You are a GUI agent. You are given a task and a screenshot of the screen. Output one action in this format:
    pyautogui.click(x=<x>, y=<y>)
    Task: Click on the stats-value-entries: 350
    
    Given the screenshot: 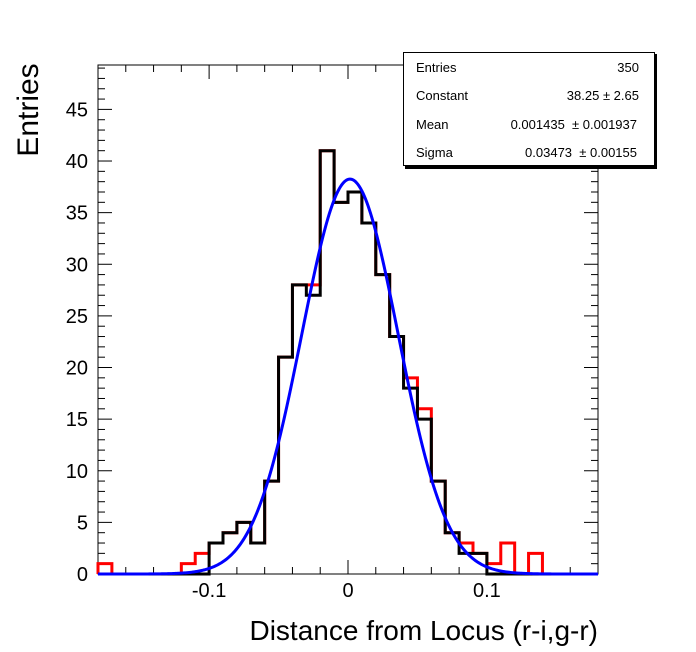 What is the action you would take?
    pyautogui.click(x=628, y=67)
    